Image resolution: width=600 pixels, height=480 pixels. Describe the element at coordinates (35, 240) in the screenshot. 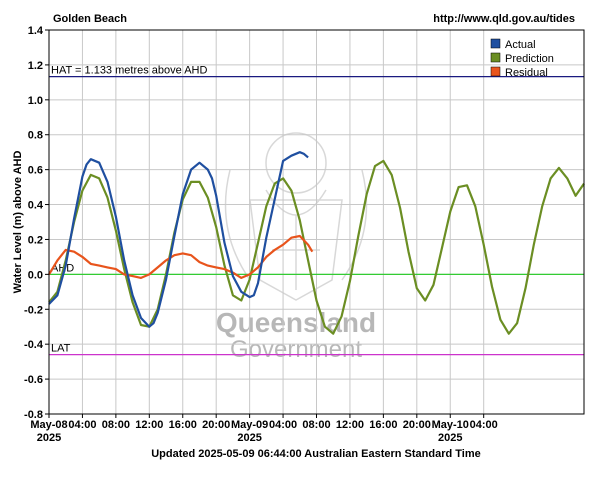

I see `y-tick-label: 0.2` at that location.